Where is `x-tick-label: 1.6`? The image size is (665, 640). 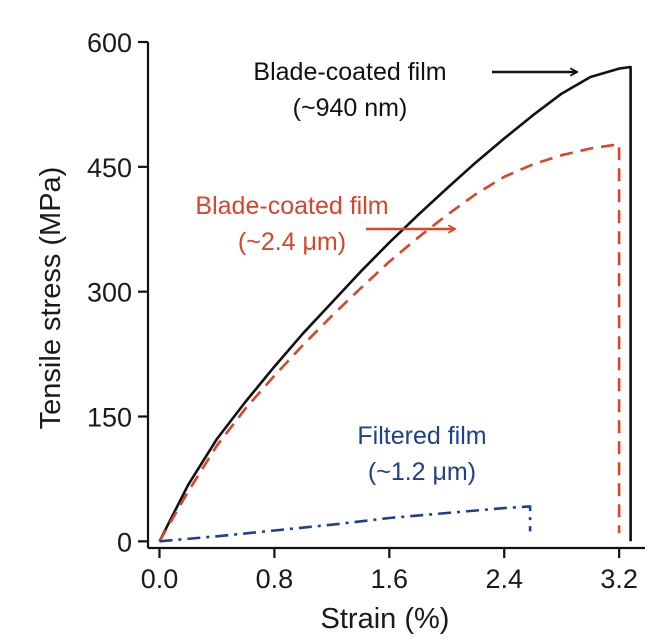 x-tick-label: 1.6 is located at coordinates (390, 579).